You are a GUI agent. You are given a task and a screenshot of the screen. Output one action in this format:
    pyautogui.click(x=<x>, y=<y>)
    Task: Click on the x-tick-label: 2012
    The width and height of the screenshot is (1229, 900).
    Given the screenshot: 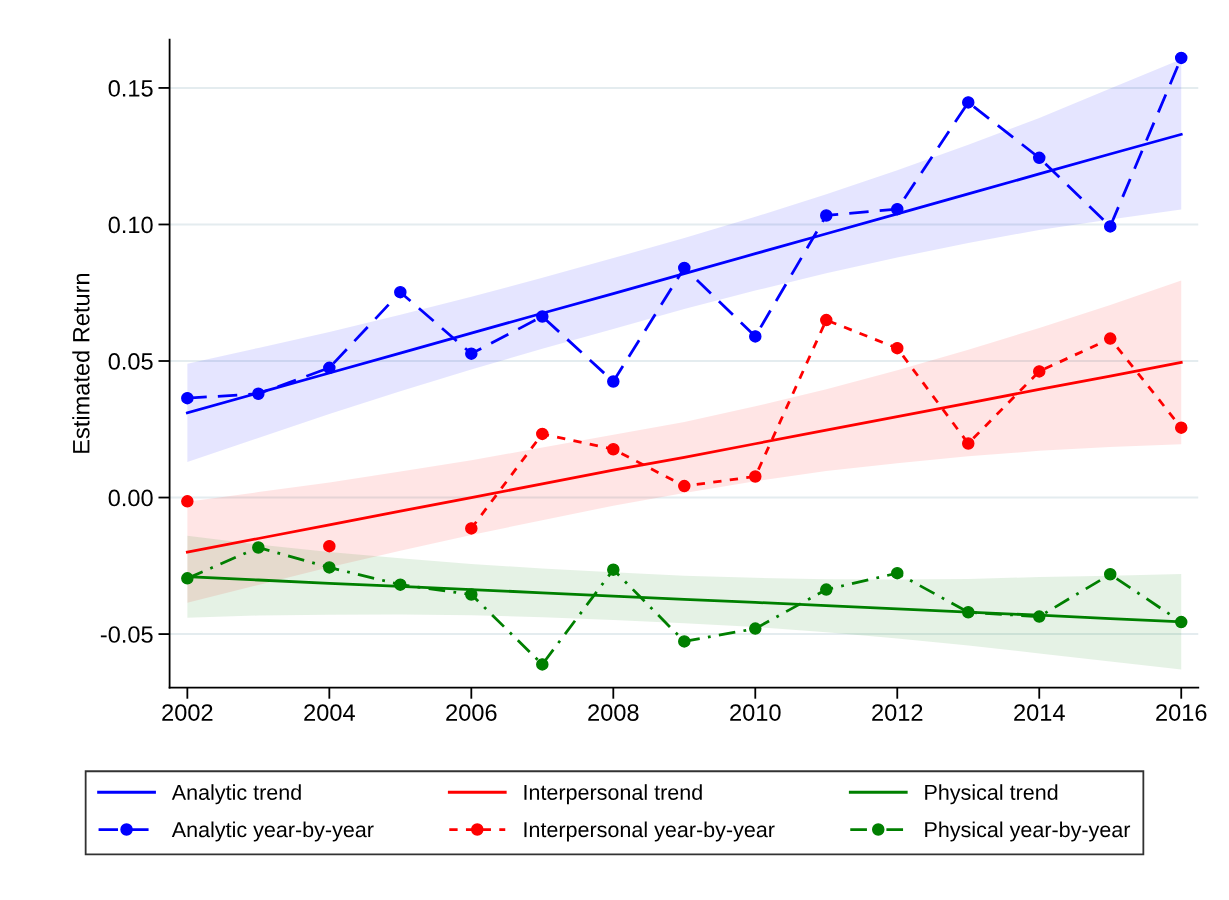 What is the action you would take?
    pyautogui.click(x=897, y=712)
    